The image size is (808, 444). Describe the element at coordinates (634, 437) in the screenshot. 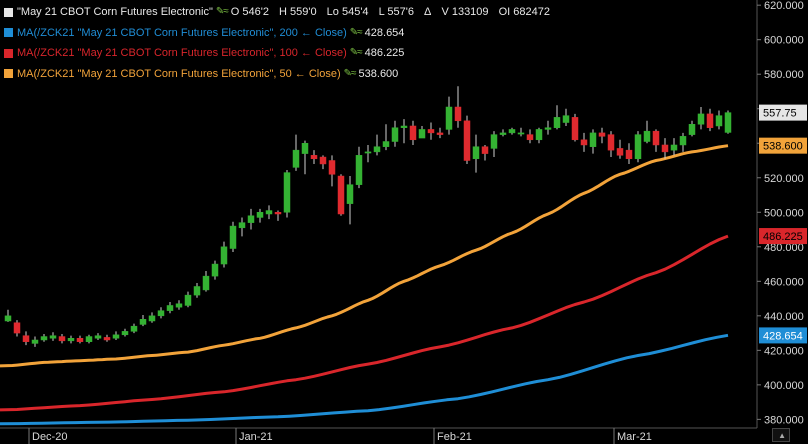

I see `time-tick-label: Mar-21` at that location.